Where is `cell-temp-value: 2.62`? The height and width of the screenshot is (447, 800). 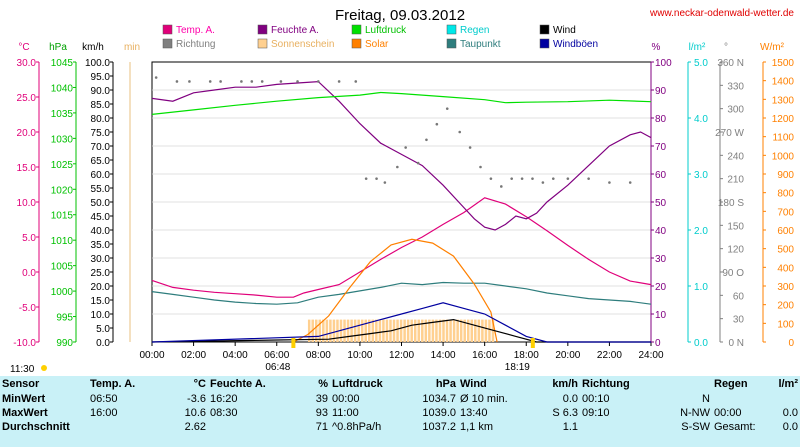
cell-temp-value: 2.62 is located at coordinates (195, 427).